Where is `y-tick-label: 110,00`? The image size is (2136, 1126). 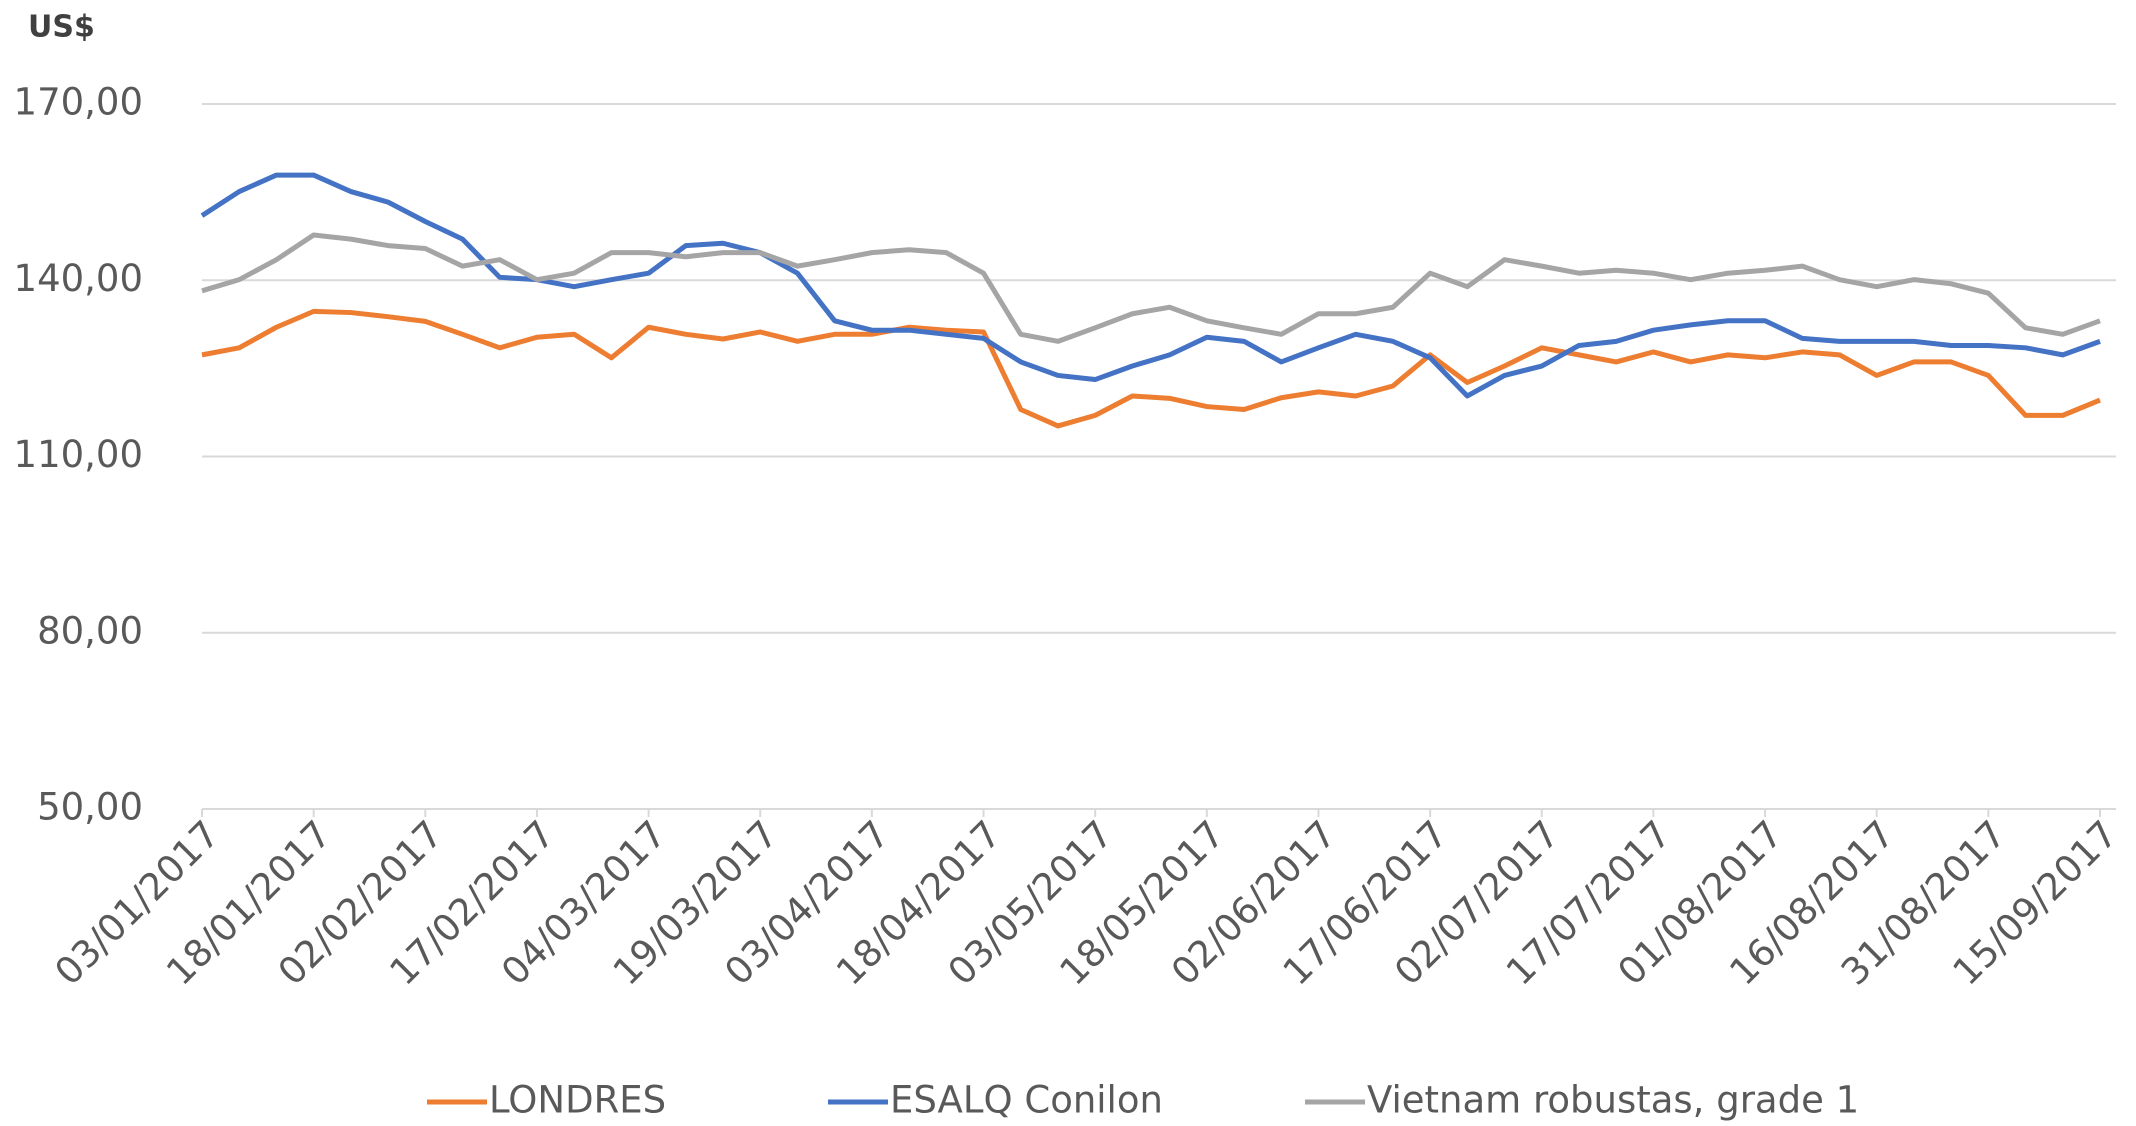 y-tick-label: 110,00 is located at coordinates (78, 454).